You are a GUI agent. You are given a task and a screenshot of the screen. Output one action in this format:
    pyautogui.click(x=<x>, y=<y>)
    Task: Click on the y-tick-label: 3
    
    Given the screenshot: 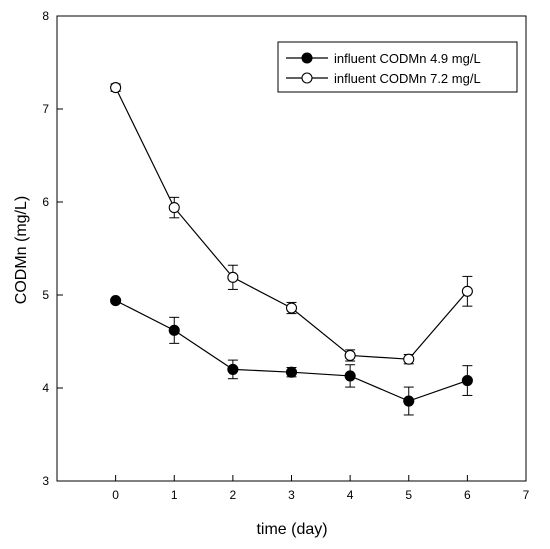 What is the action you would take?
    pyautogui.click(x=45, y=481)
    